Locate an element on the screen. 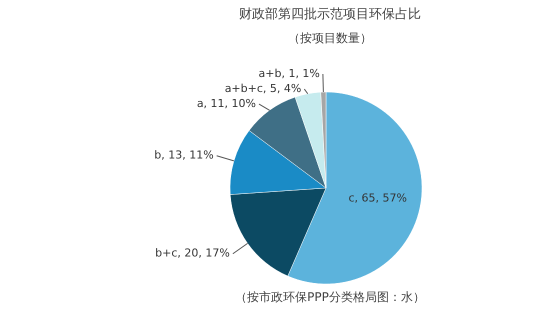 This screenshot has width=550, height=330. chart-subtitle: （按项目数量） is located at coordinates (330, 38).